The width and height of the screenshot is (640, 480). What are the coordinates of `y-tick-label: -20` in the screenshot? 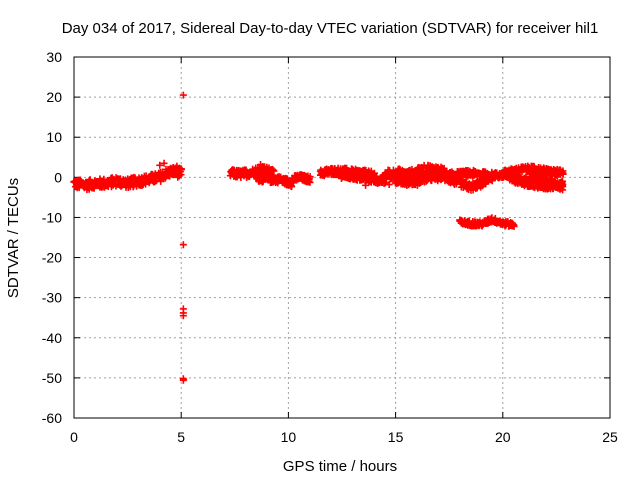 It's located at (52, 258).